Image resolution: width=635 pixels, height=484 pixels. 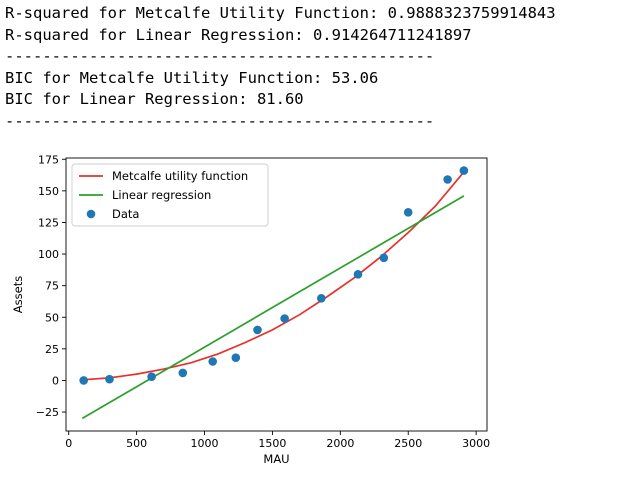 I want to click on y-tick-label: 175, so click(x=48, y=159).